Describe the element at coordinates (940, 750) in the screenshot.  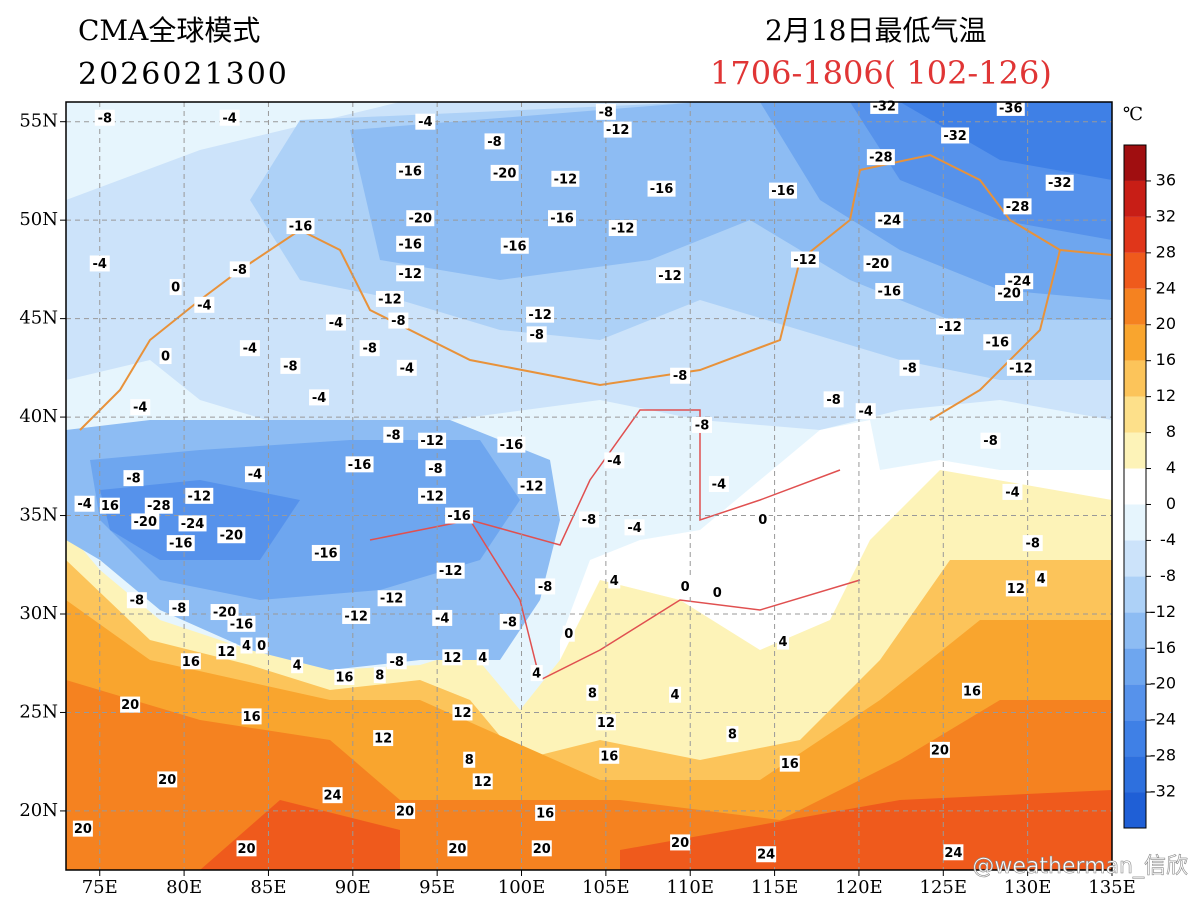
I see `contour-label: 20` at that location.